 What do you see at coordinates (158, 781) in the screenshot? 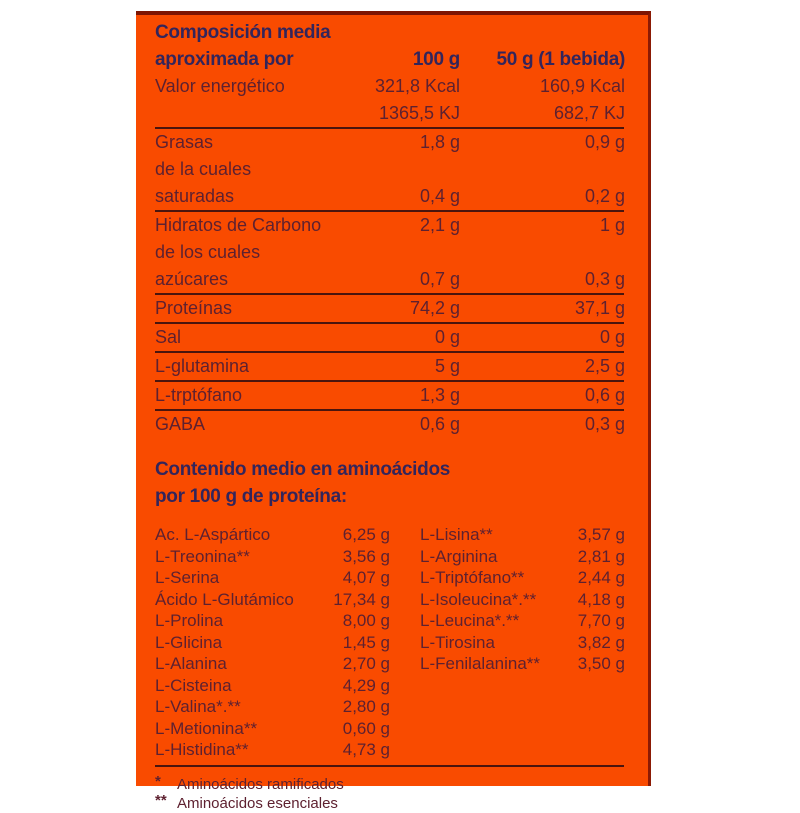
I see `footnote-marker: *` at bounding box center [158, 781].